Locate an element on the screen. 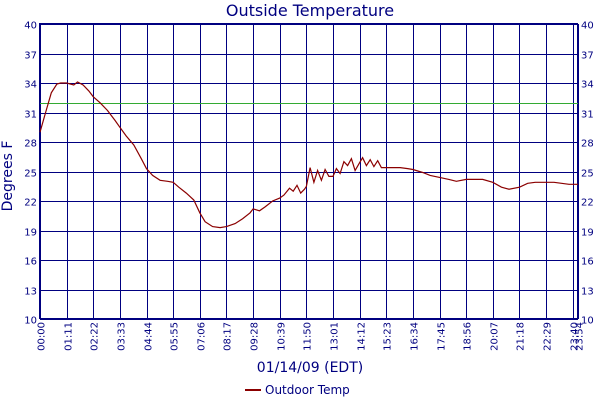  y-tick-label-right: 16 is located at coordinates (587, 262).